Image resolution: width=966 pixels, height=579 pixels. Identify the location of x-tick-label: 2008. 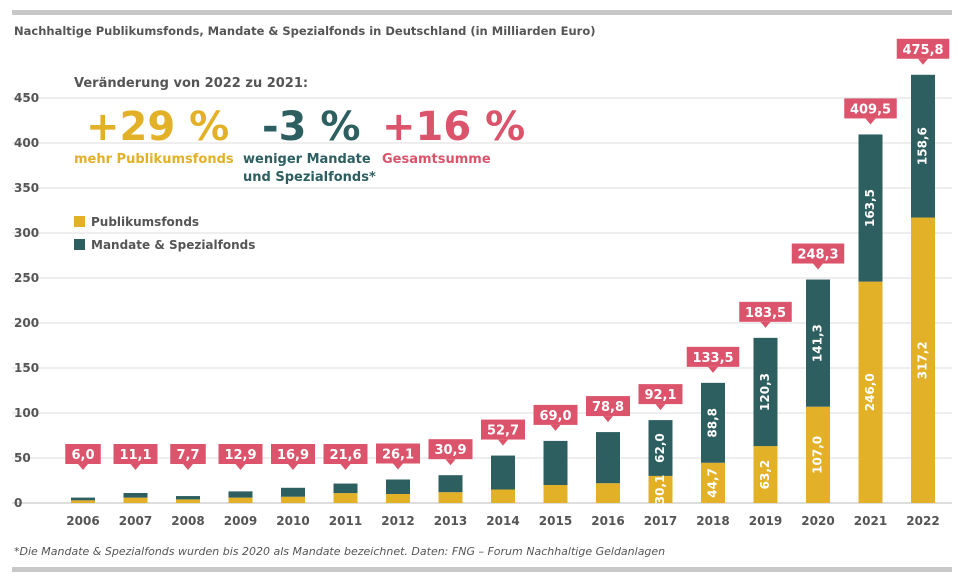
(187, 521).